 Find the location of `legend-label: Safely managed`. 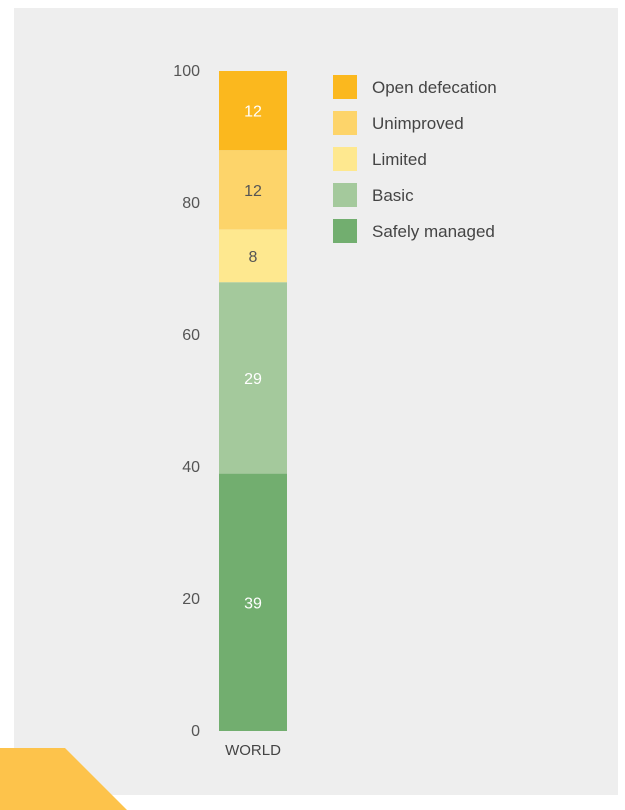

legend-label: Safely managed is located at coordinates (433, 231).